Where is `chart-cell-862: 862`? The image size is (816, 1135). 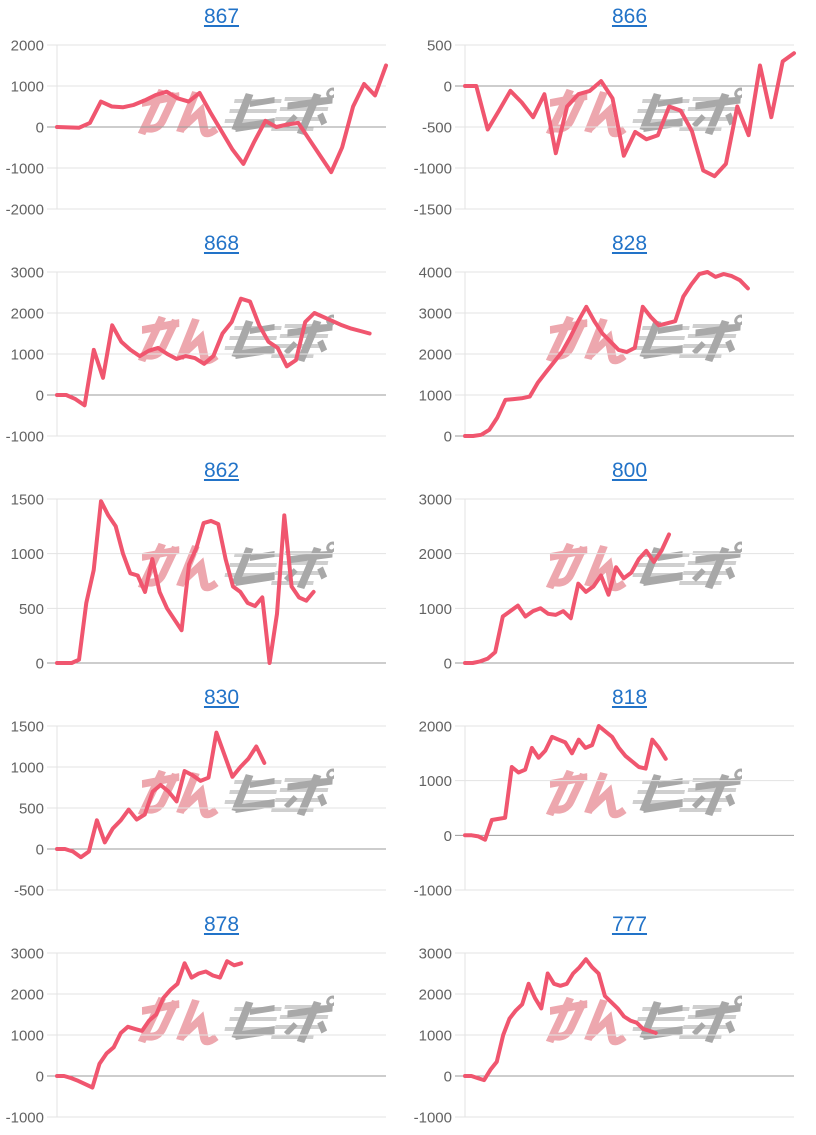 chart-cell-862: 862 is located at coordinates (204, 567).